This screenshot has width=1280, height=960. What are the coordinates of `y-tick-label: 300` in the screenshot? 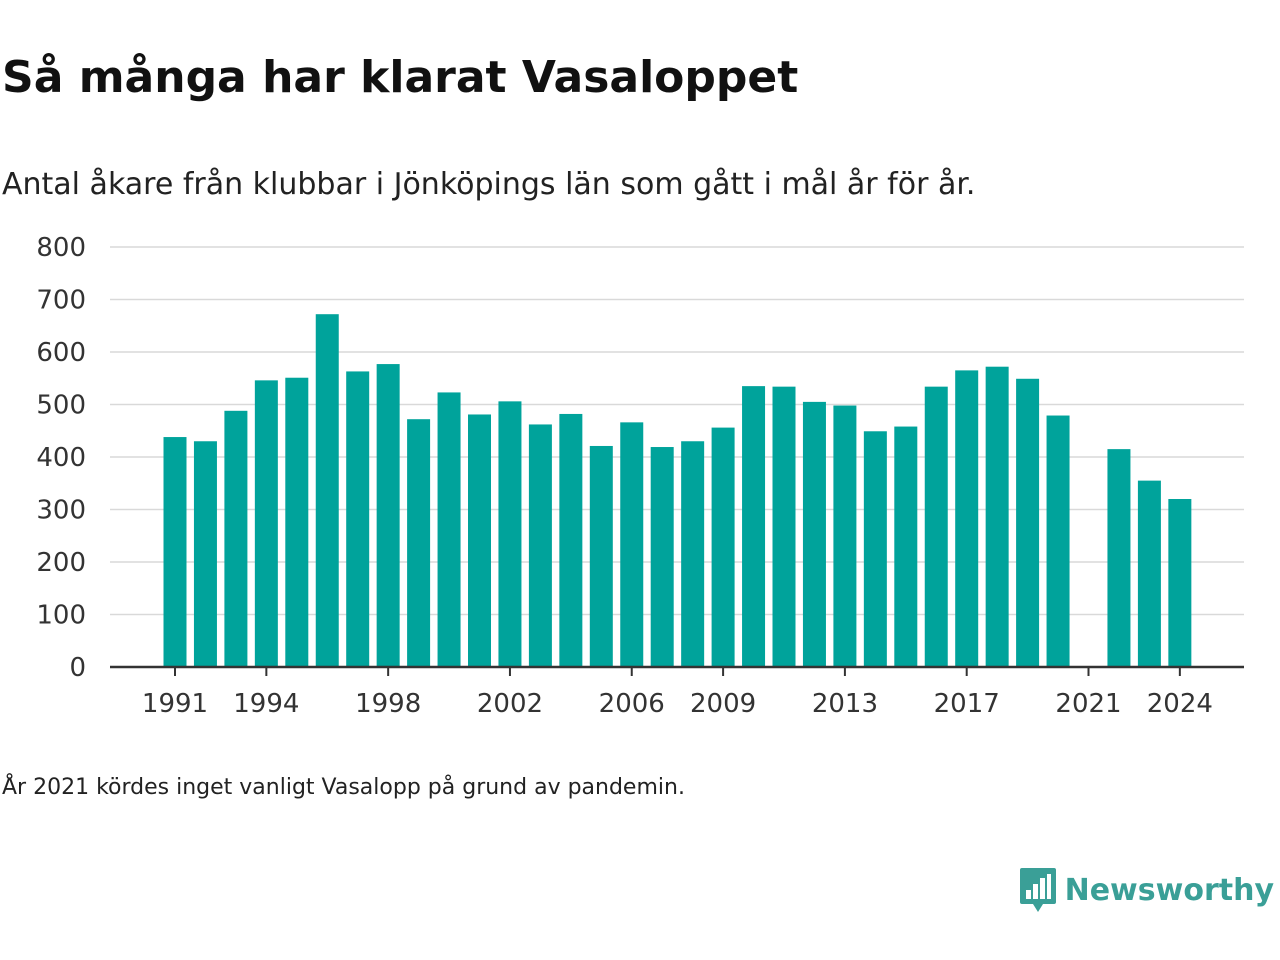 It's located at (61, 511).